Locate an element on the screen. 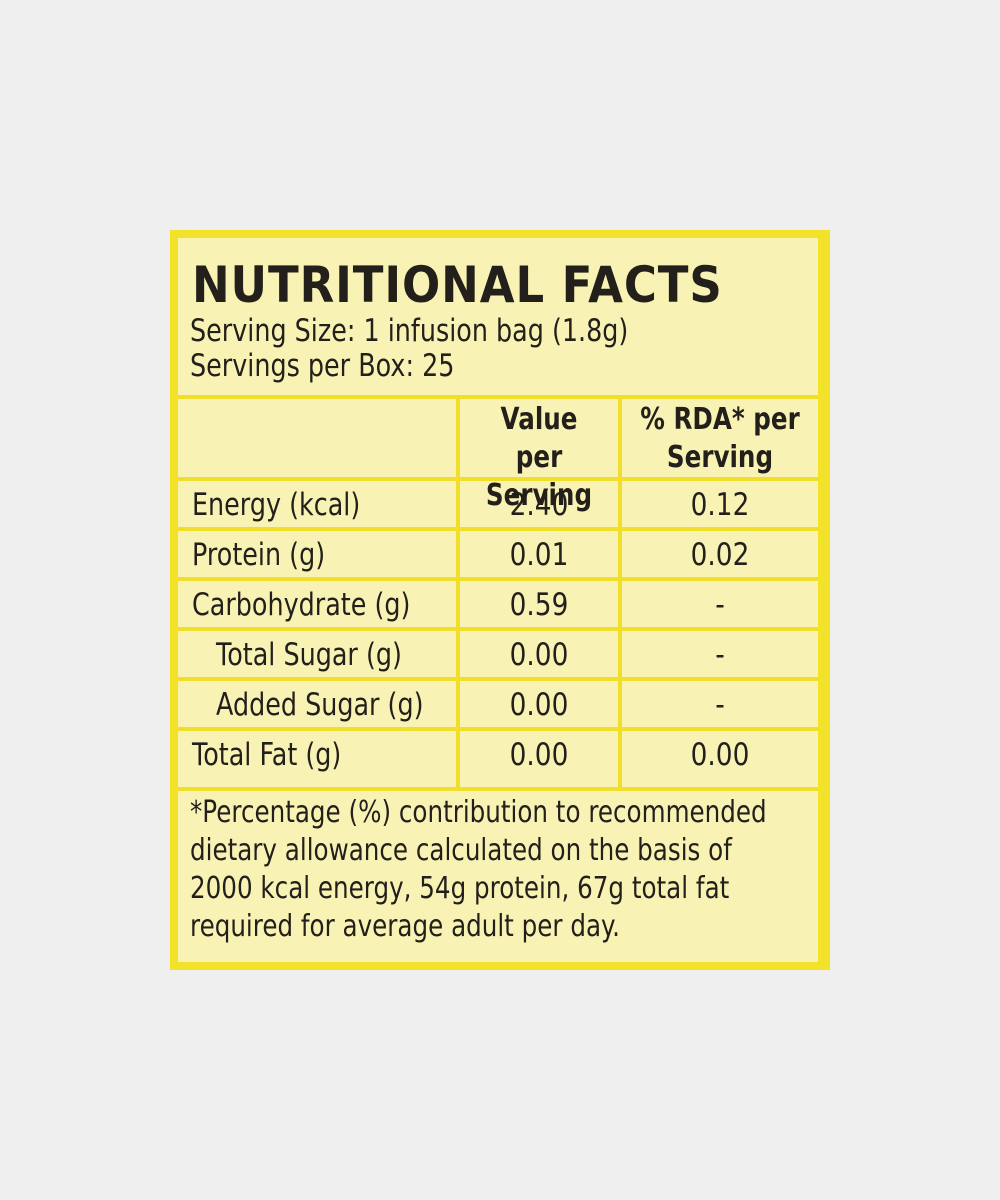 The width and height of the screenshot is (1000, 1200). row-label: Total Sugar (g) is located at coordinates (309, 655).